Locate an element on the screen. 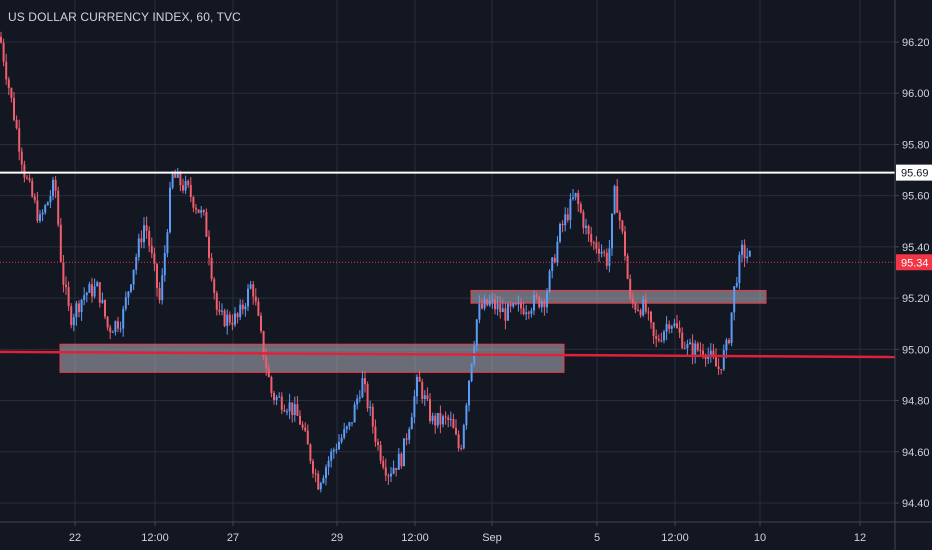 Image resolution: width=932 pixels, height=550 pixels. x-tick-label: 5 is located at coordinates (597, 538).